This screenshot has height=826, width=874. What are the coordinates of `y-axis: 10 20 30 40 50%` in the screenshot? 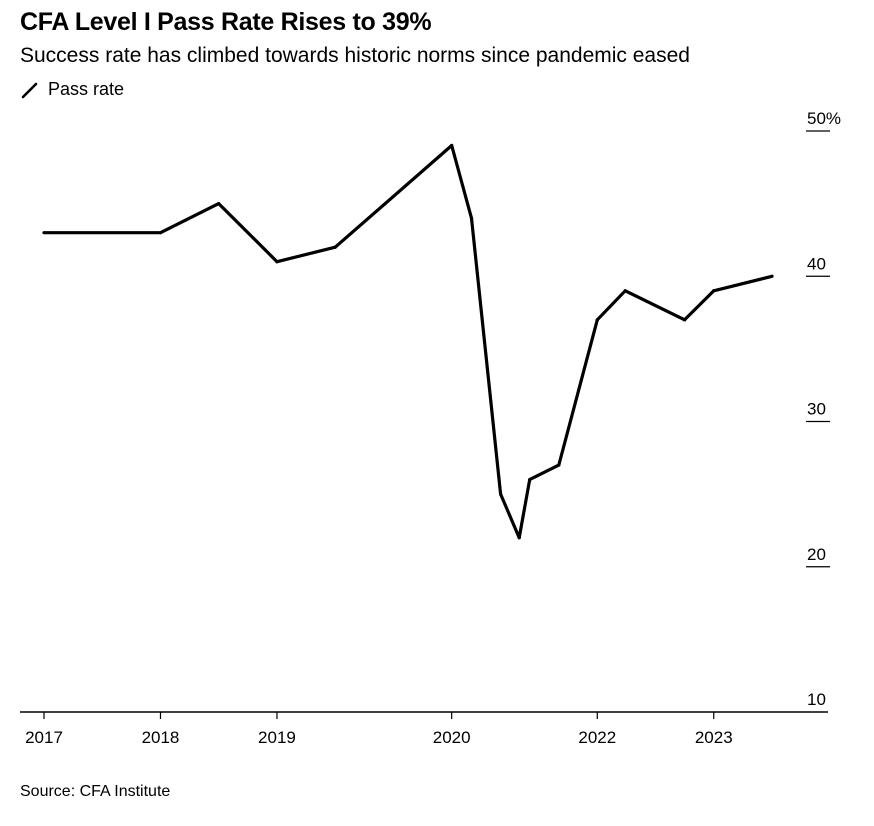 It's located at (823, 409).